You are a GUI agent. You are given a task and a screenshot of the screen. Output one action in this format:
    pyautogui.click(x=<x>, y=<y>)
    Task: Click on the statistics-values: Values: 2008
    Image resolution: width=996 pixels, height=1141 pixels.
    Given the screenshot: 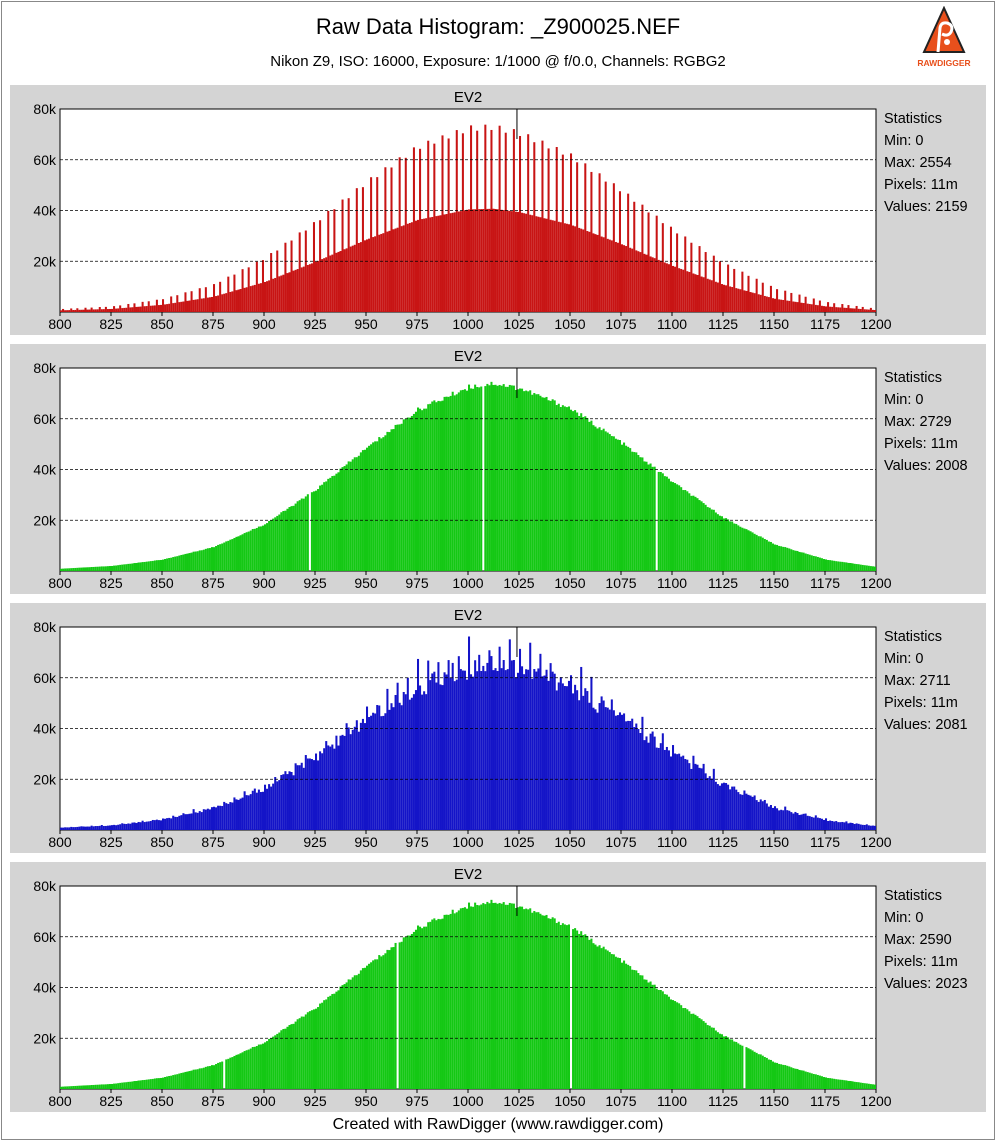 What is the action you would take?
    pyautogui.click(x=926, y=466)
    